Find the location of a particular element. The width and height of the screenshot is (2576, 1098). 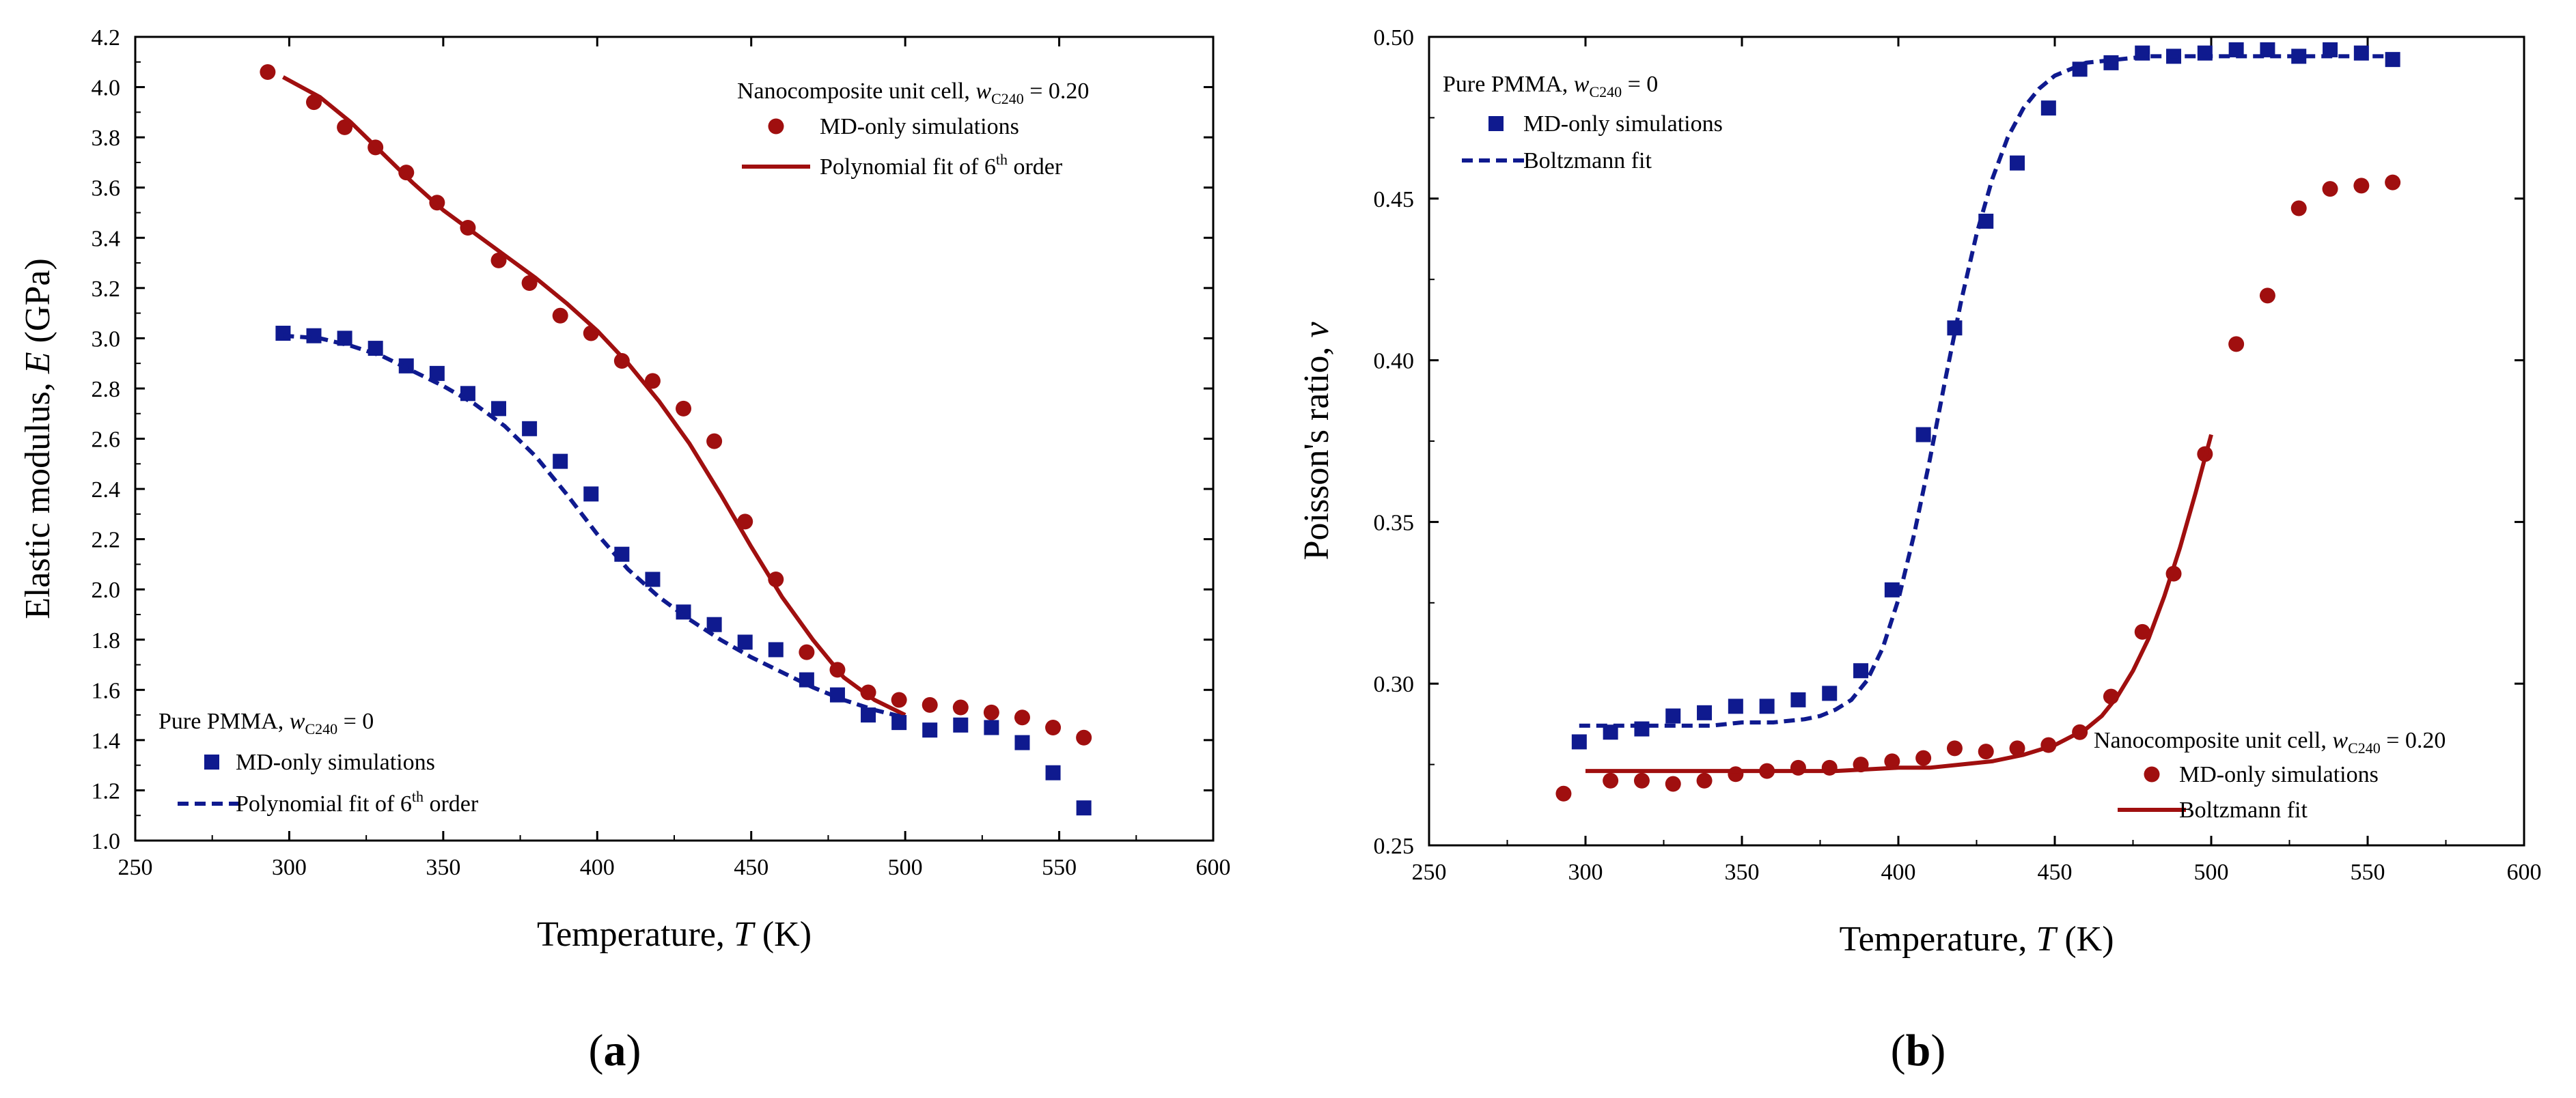

y-tick-label: 2.6 is located at coordinates (106, 440).